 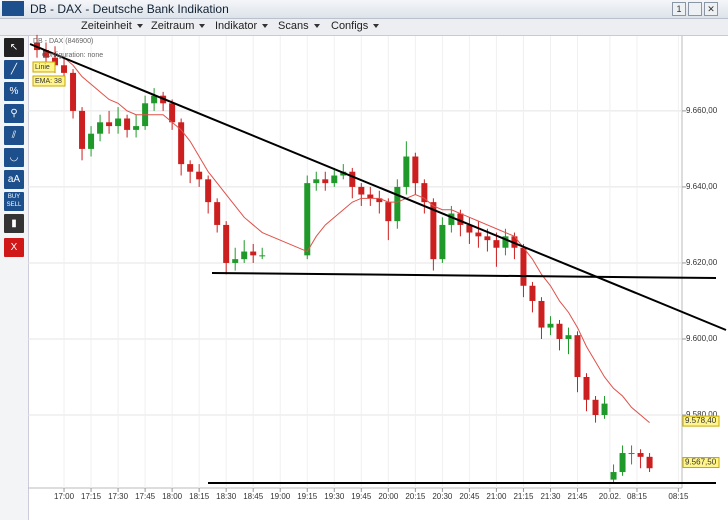 I want to click on window-title: DB - DAX - Deutsche Bank Indikation, so click(x=129, y=9).